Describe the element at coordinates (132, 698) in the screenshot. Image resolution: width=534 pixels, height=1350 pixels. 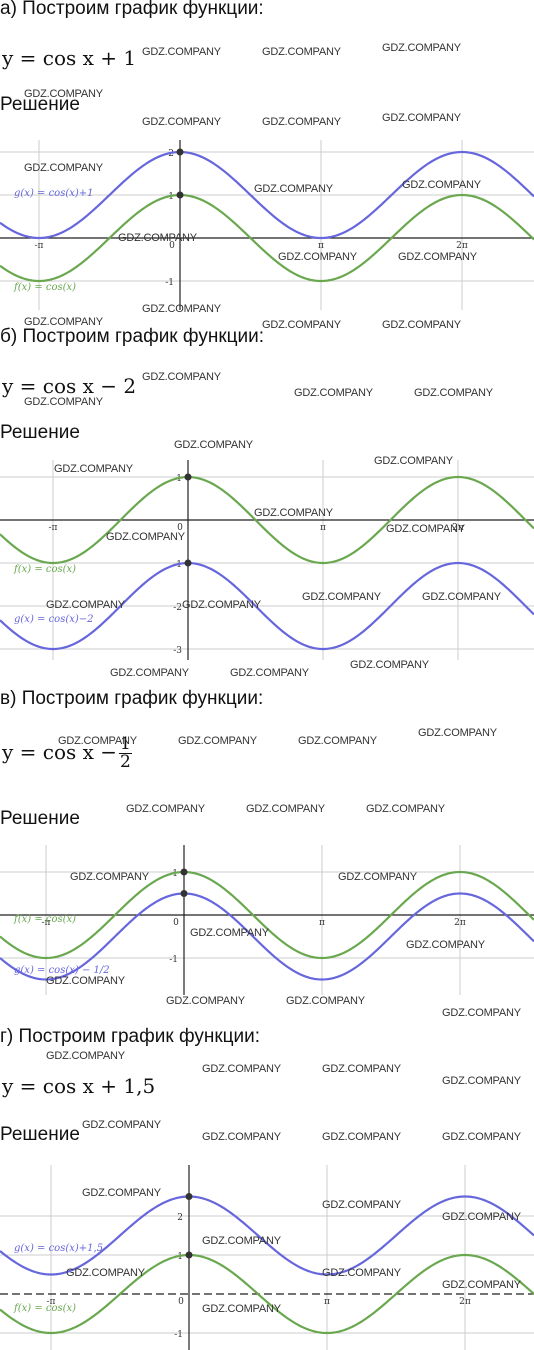
I see `section-c-heading: в) Построим график функции:` at that location.